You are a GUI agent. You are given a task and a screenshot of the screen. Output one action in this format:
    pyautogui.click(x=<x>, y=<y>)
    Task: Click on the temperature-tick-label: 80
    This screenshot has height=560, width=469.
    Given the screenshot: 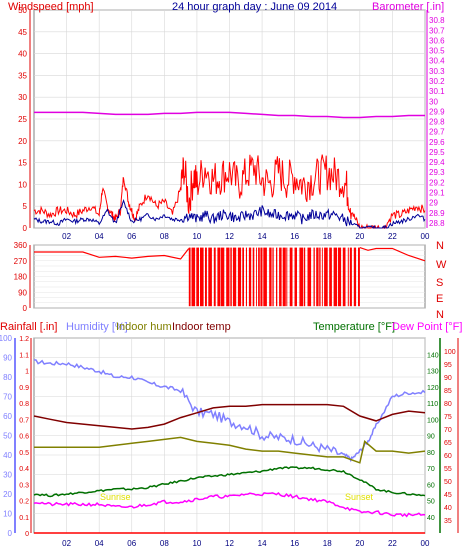 What is the action you would take?
    pyautogui.click(x=431, y=453)
    